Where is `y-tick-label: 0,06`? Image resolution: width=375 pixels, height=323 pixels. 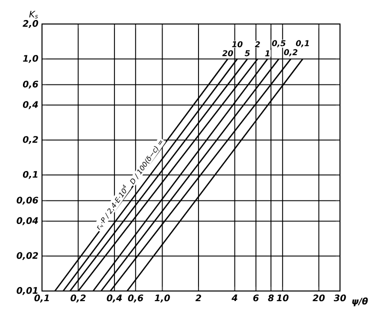 y-tick-label: 0,06 is located at coordinates (27, 200).